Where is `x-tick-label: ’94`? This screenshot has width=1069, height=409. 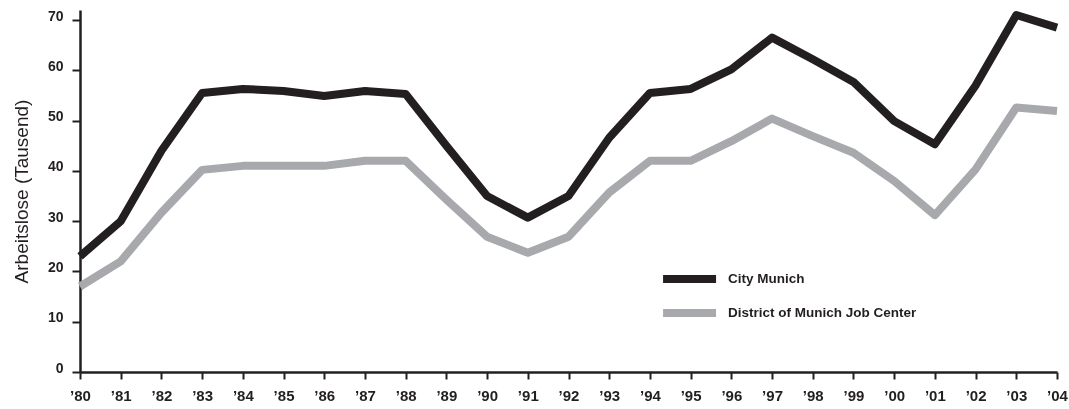
x-tick-label: ’94 is located at coordinates (650, 395).